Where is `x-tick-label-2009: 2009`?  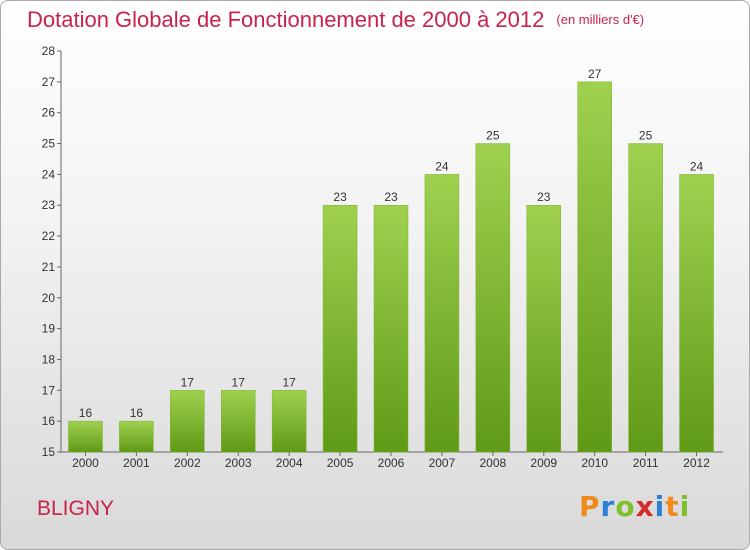 x-tick-label-2009: 2009 is located at coordinates (543, 463).